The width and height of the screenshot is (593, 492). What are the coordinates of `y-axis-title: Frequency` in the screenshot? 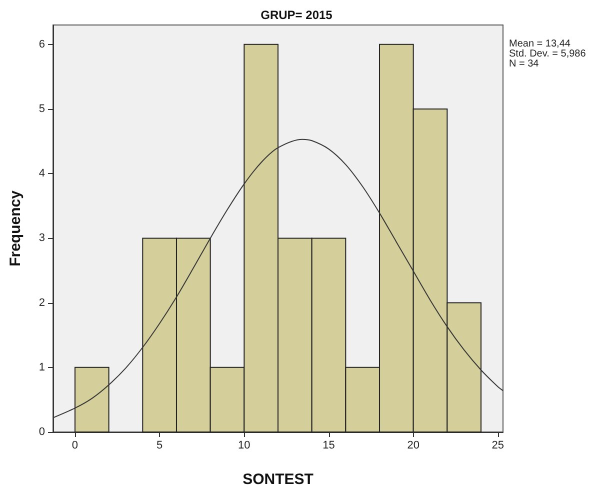 It's located at (15, 228).